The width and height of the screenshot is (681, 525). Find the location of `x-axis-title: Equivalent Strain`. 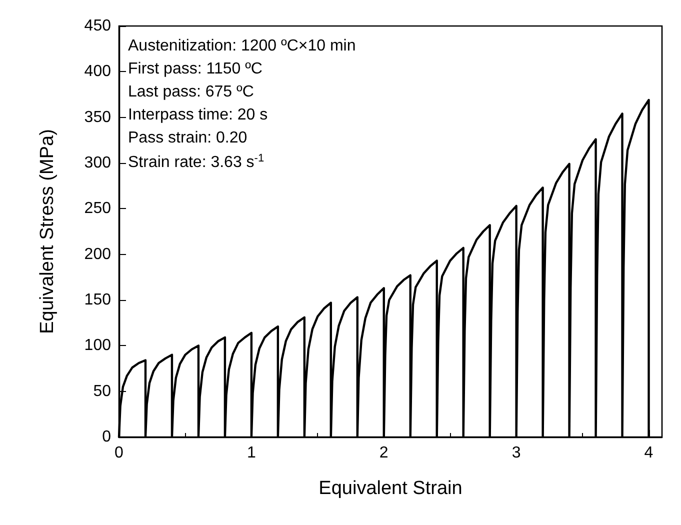

x-axis-title: Equivalent Strain is located at coordinates (390, 488).